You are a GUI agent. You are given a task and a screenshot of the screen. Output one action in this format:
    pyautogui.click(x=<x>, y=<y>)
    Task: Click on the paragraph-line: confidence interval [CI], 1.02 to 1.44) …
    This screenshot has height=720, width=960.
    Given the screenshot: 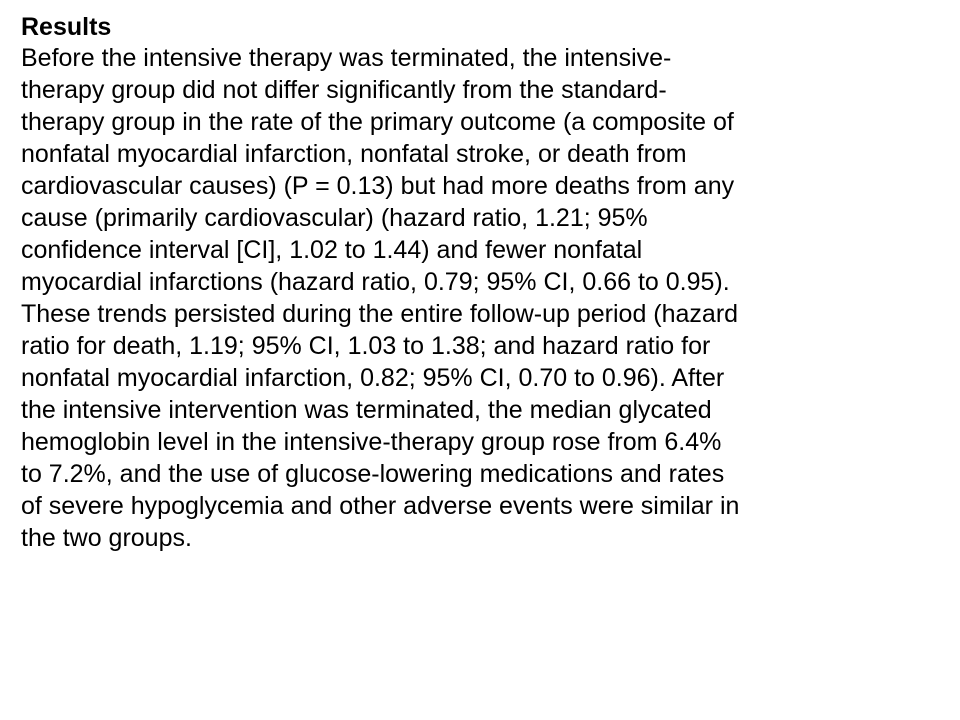 What is the action you would take?
    pyautogui.click(x=332, y=250)
    